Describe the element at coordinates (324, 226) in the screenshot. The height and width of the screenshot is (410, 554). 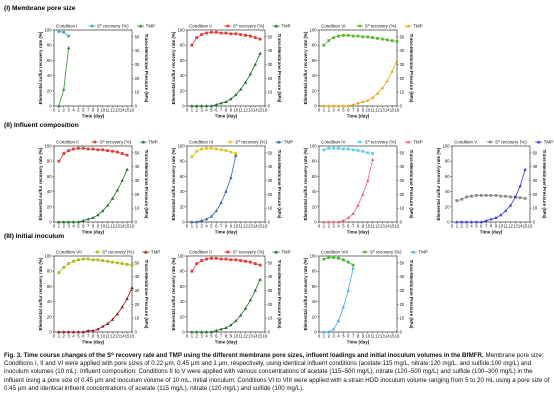
I see `x-tick-label: 1` at that location.